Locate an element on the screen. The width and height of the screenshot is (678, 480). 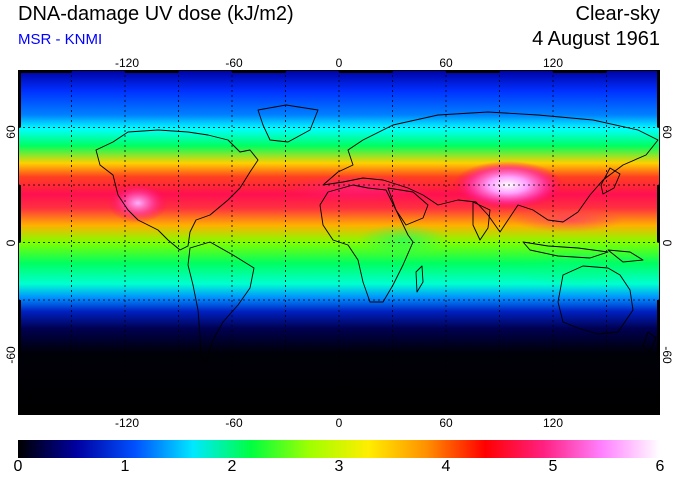
lon-label-top: 0 is located at coordinates (339, 63).